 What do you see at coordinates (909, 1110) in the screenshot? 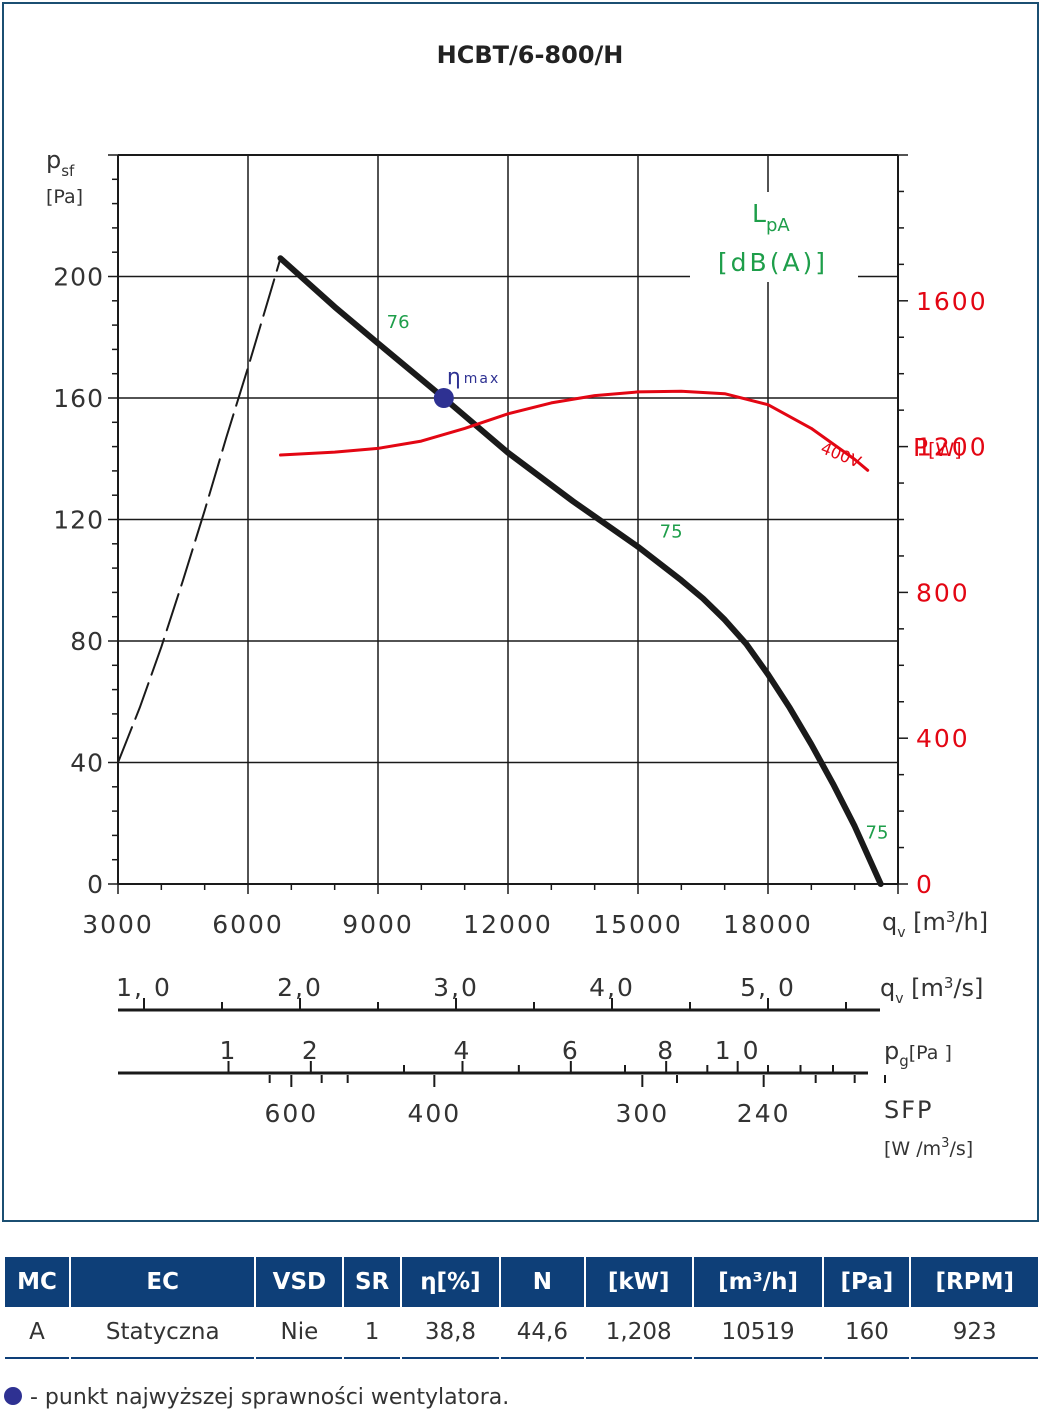
I see `sfp-axis-label: SFP` at bounding box center [909, 1110].